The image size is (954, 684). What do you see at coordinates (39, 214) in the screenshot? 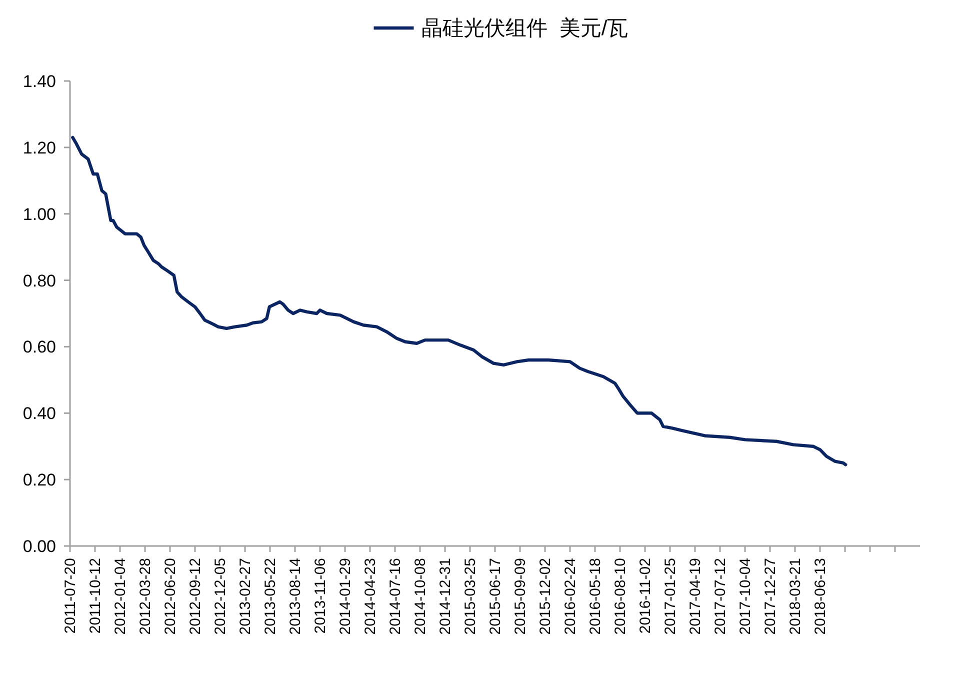
I see `y-tick-label: 1.00` at bounding box center [39, 214].